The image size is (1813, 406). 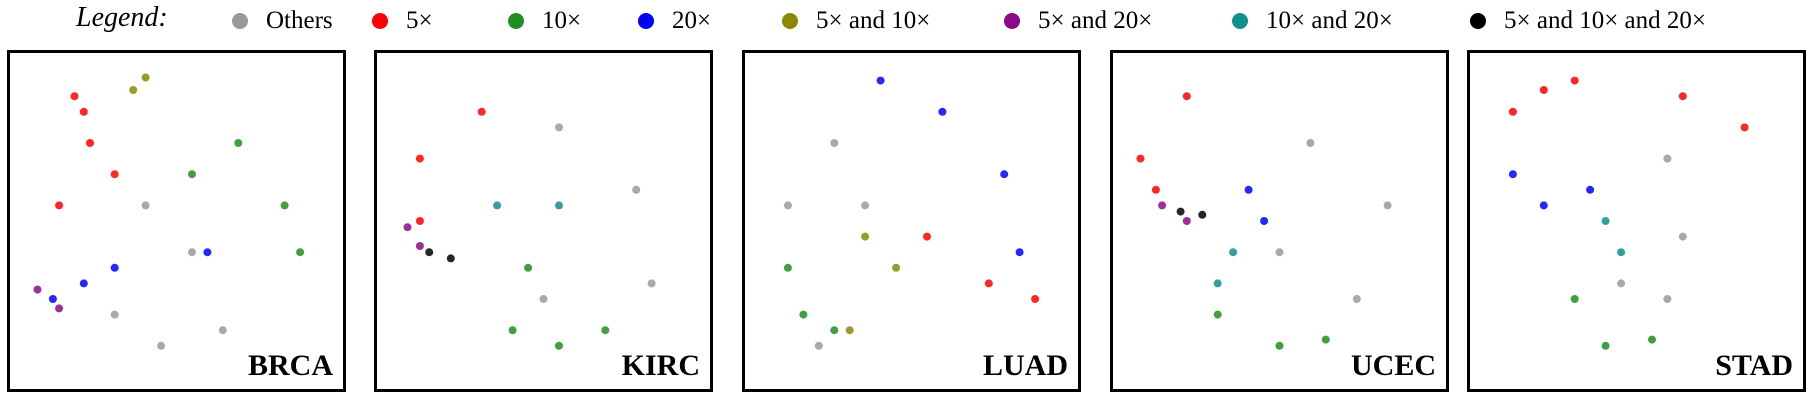 What do you see at coordinates (1078, 21) in the screenshot?
I see `legend-item-5x-20x: 5× and 20×` at bounding box center [1078, 21].